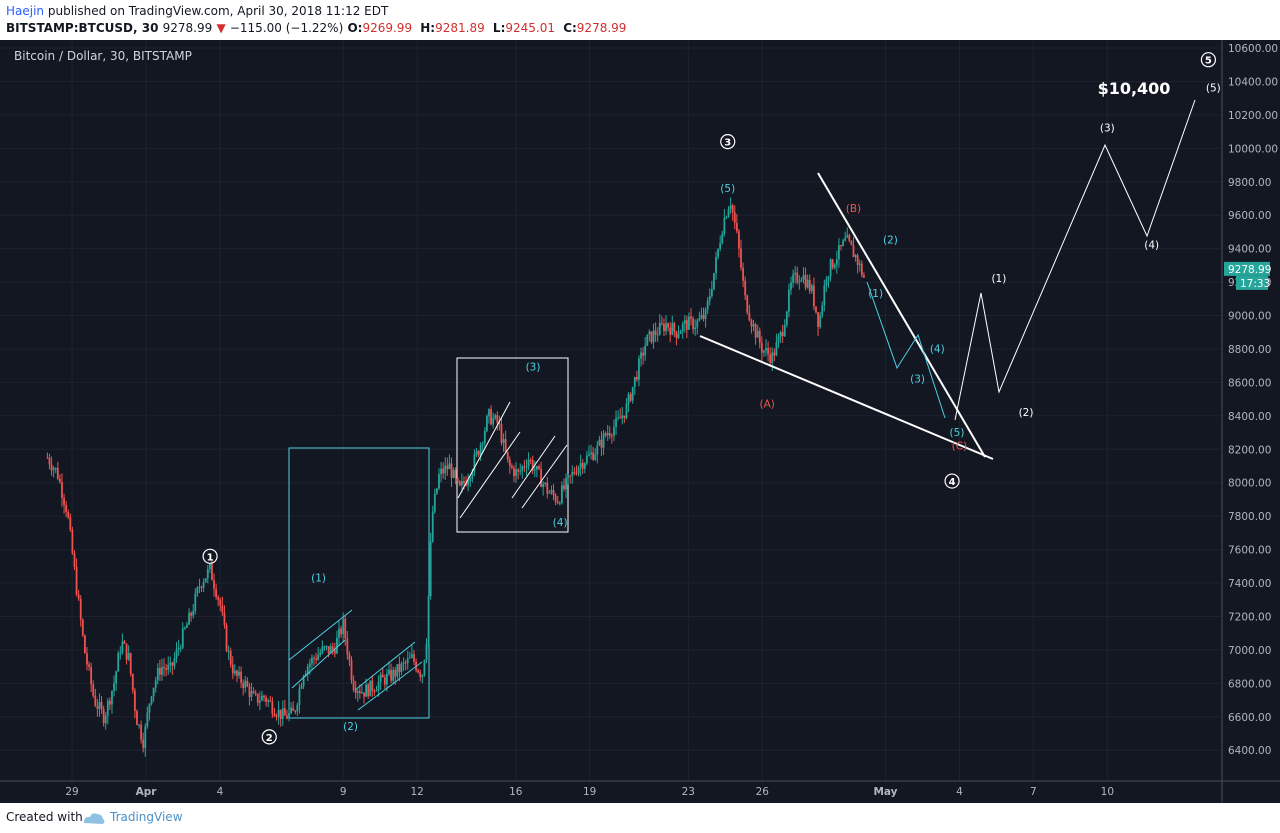 This screenshot has width=1280, height=833. What do you see at coordinates (533, 467) in the screenshot?
I see `white-channel-line` at bounding box center [533, 467].